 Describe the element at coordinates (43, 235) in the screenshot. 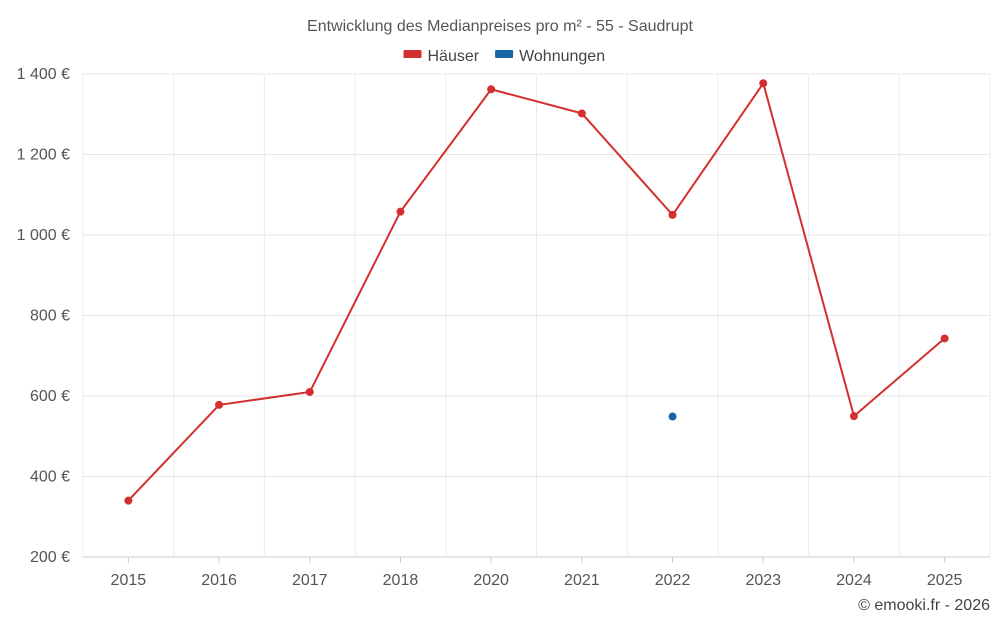

I see `y-tick-label: 1 000 €` at that location.